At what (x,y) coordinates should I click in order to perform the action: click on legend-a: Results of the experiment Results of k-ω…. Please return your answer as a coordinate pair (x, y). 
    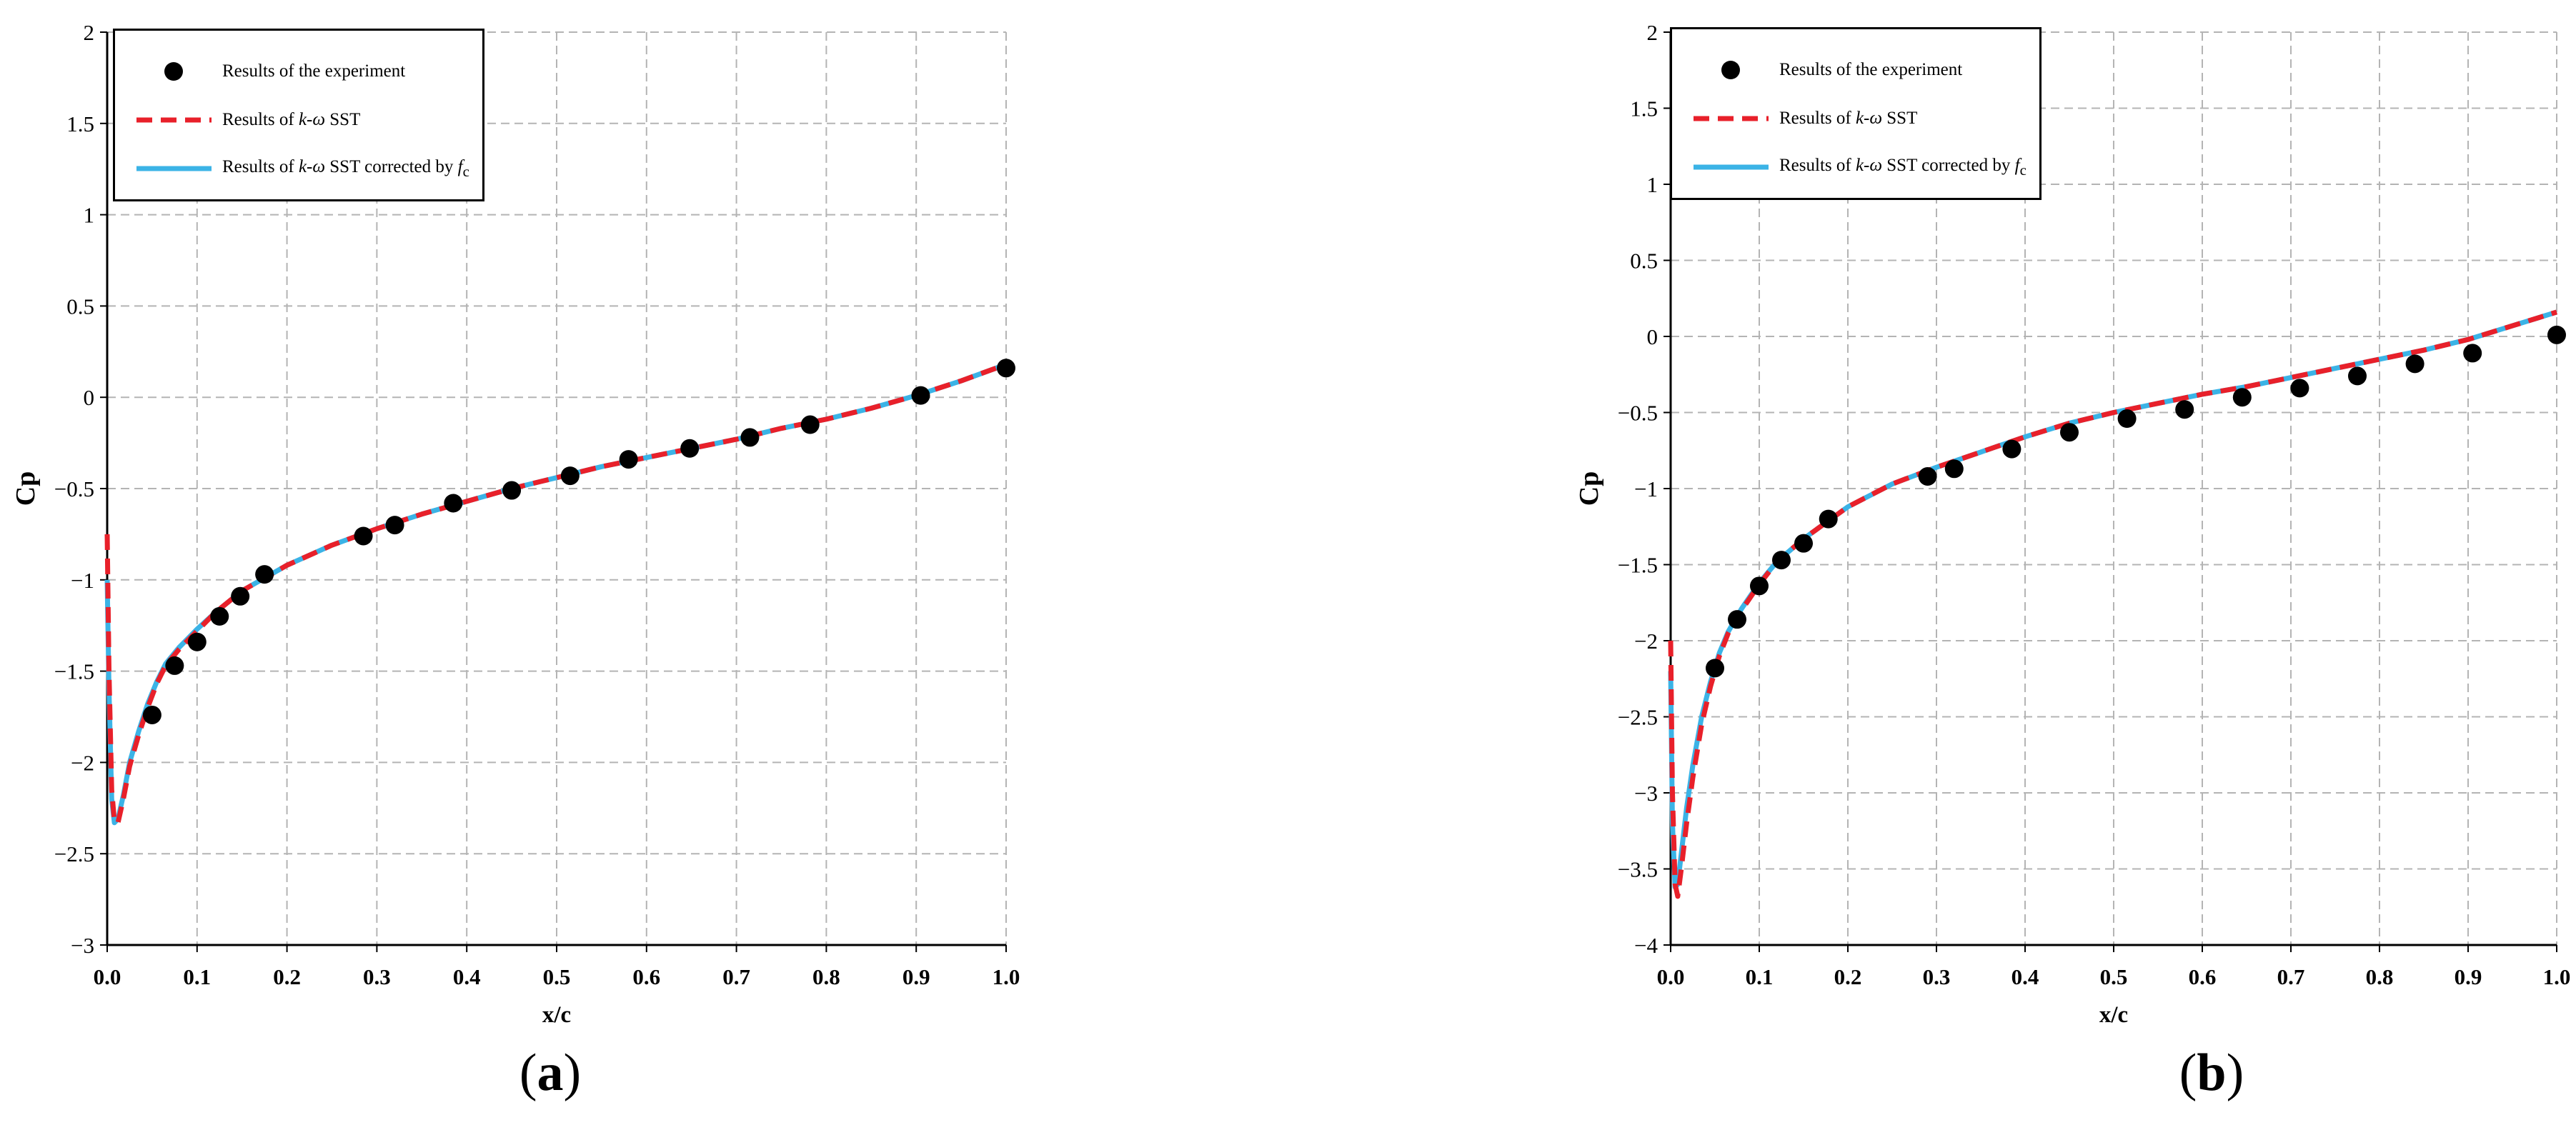
    Looking at the image, I should click on (298, 115).